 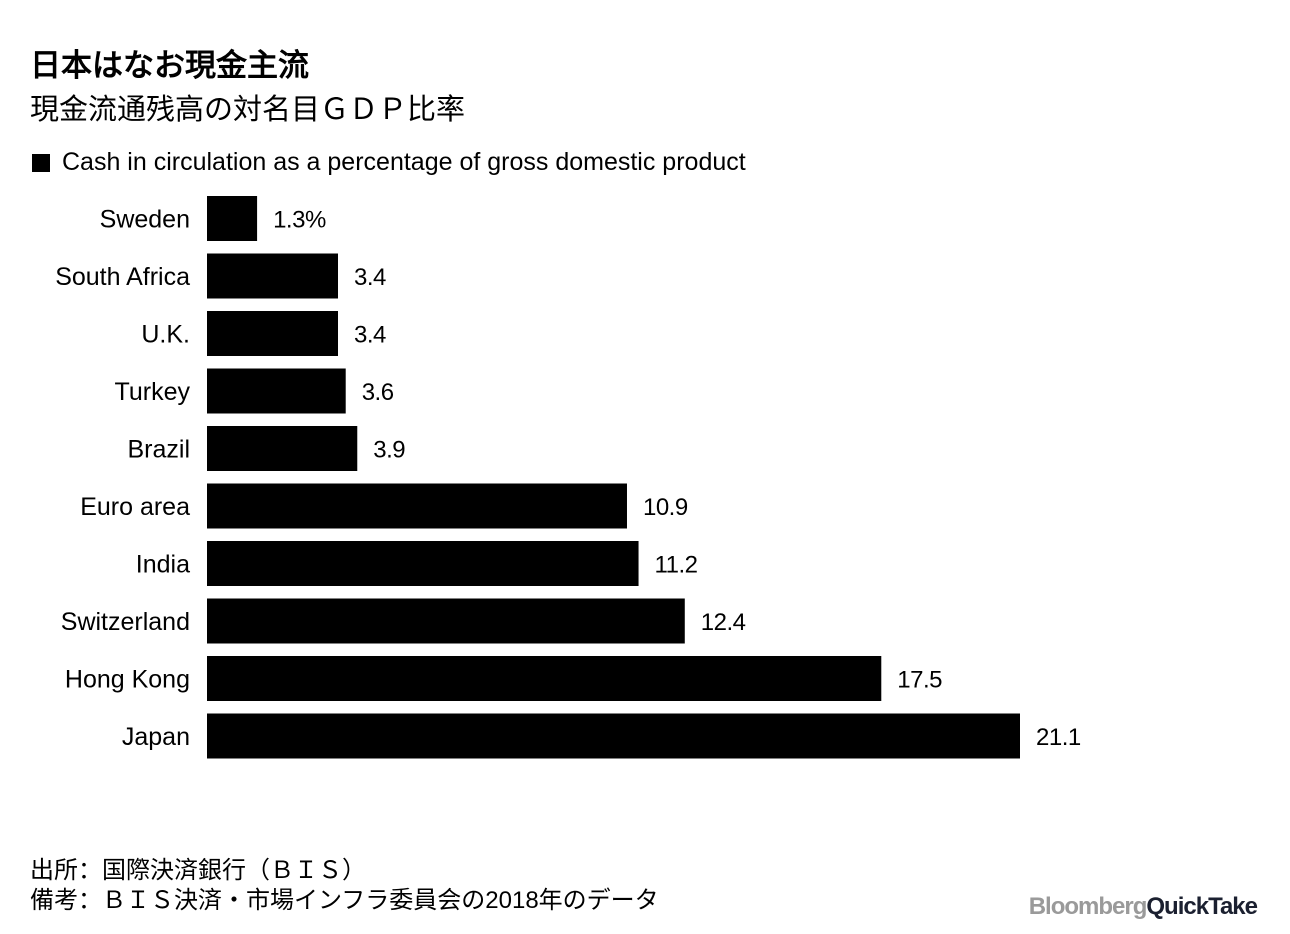 What do you see at coordinates (344, 900) in the screenshot?
I see `data-note: 備考：ＢＩＳ決済・市場インフラ委員会の2018年のデータ` at bounding box center [344, 900].